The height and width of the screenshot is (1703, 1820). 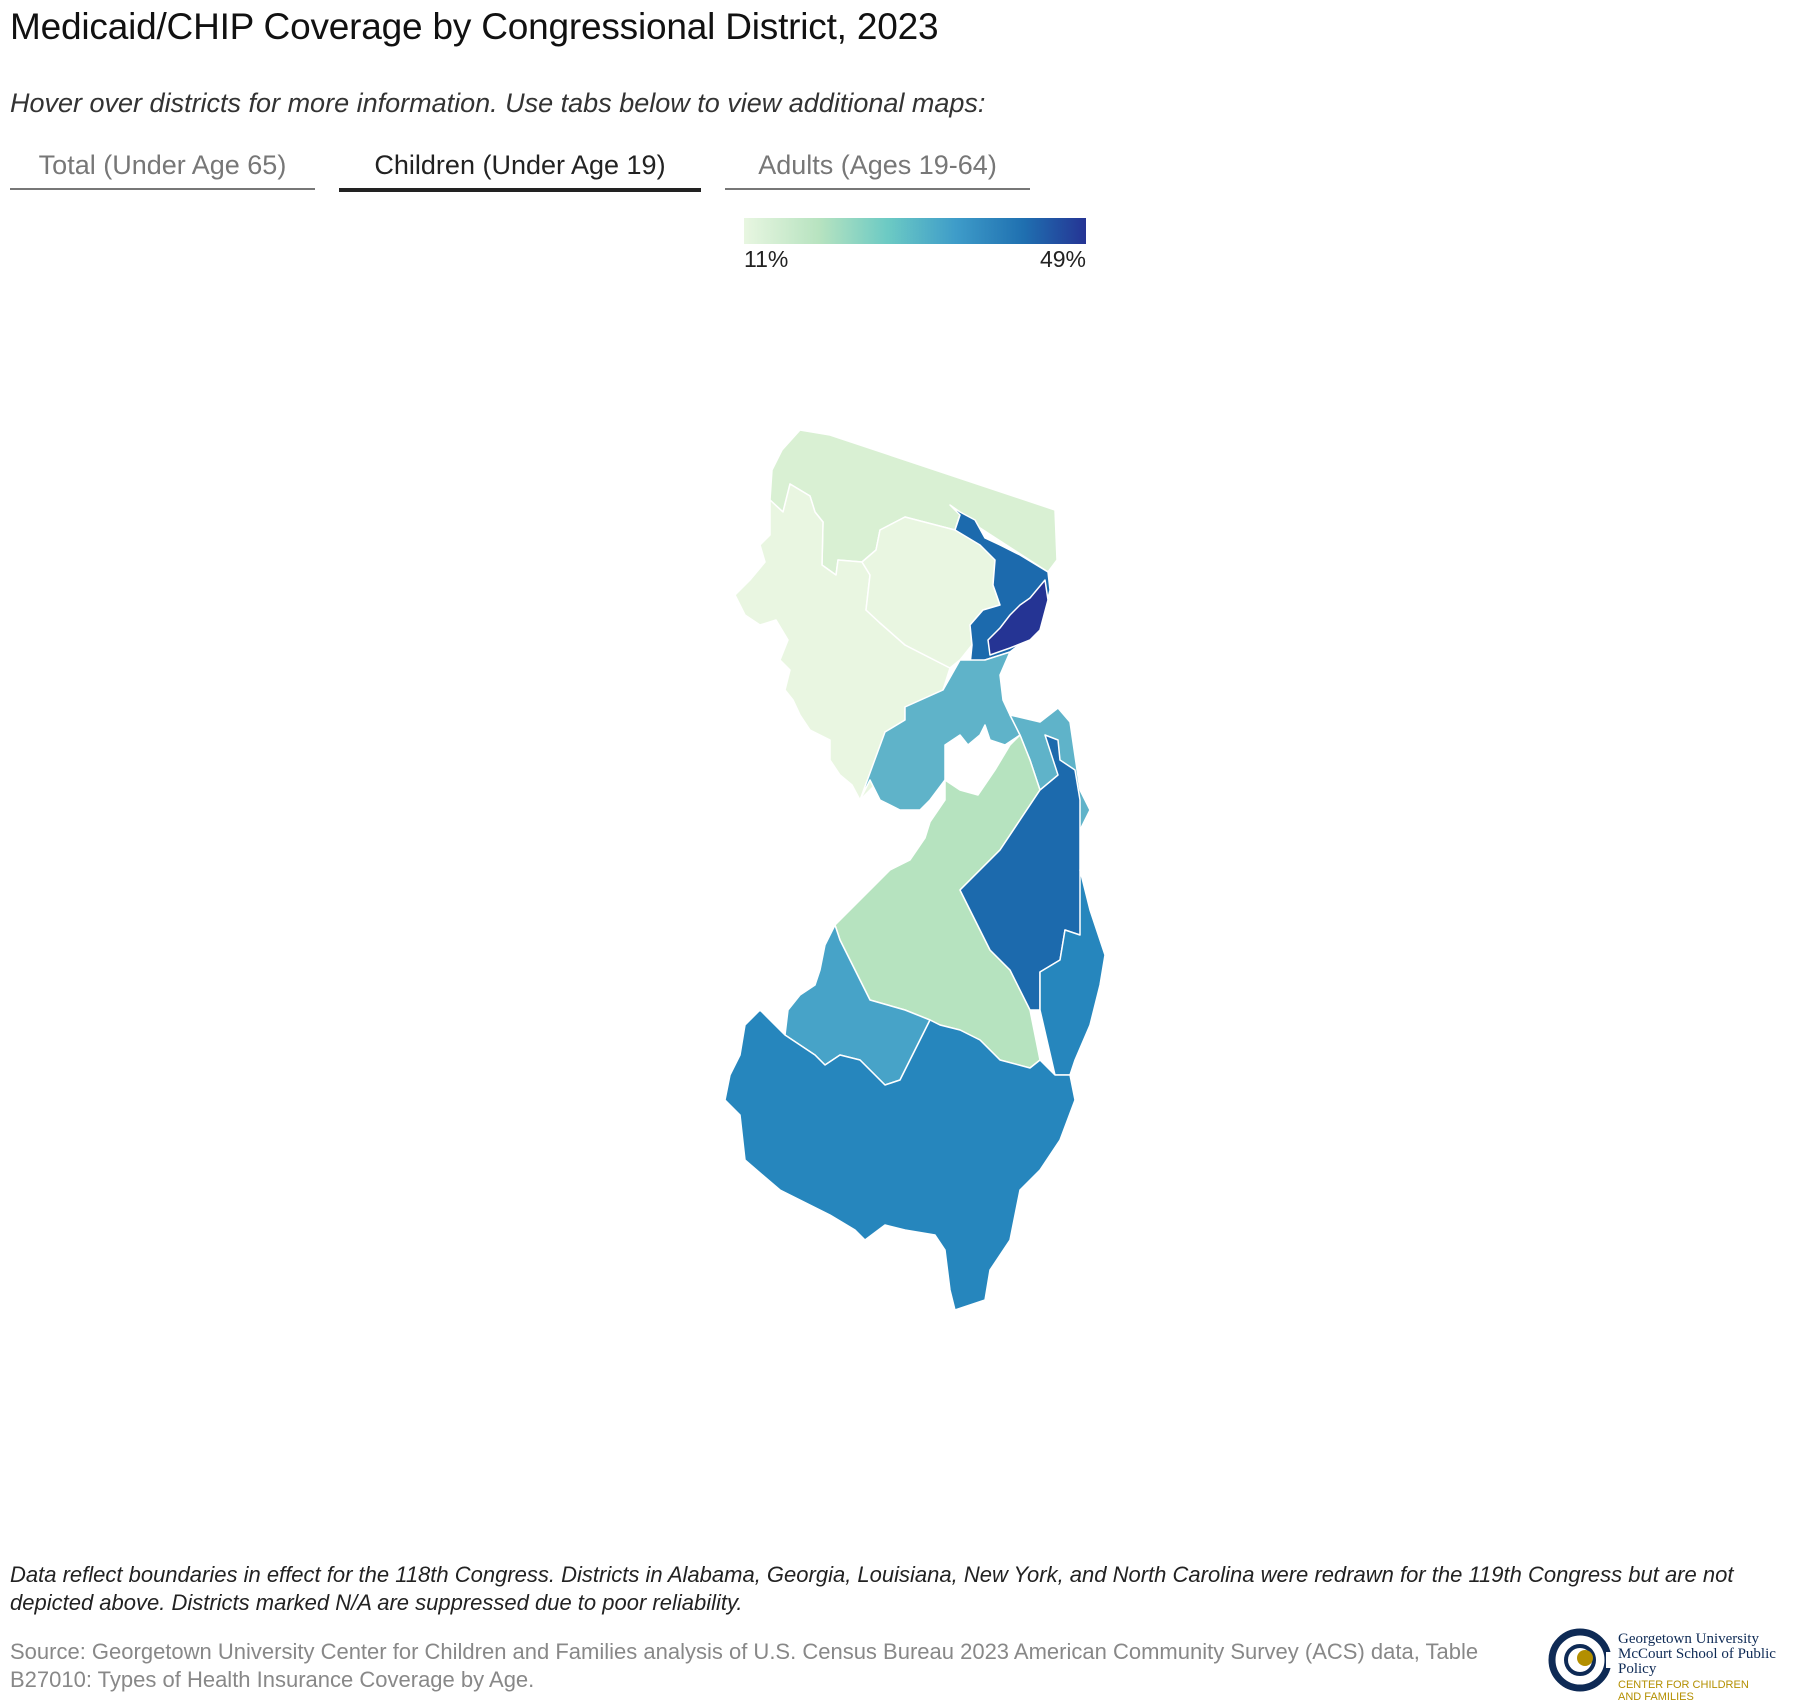 What do you see at coordinates (1697, 1661) in the screenshot?
I see `logo-school: McCourt School of Public Policy` at bounding box center [1697, 1661].